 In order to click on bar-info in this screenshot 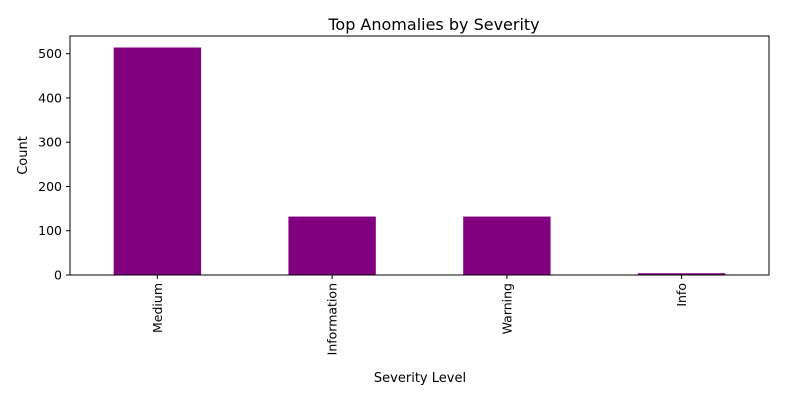, I will do `click(681, 274)`.